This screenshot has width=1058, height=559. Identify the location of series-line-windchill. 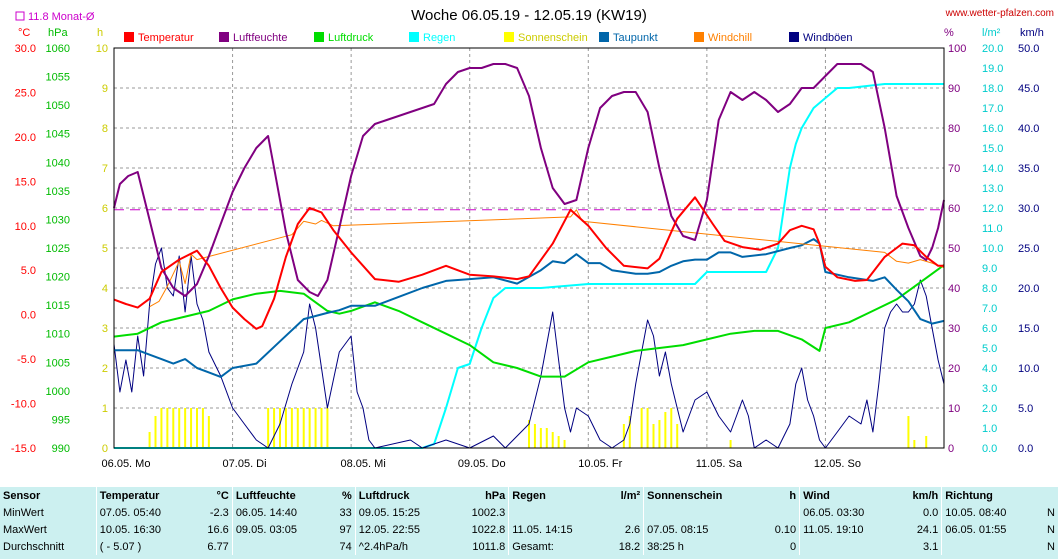
(547, 258).